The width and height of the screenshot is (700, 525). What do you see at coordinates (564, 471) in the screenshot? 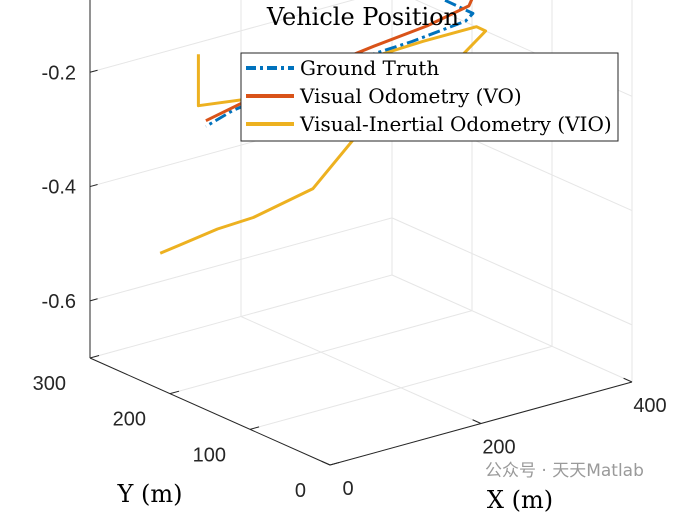
I see `watermark: 公众号 · 天天Matlab` at bounding box center [564, 471].